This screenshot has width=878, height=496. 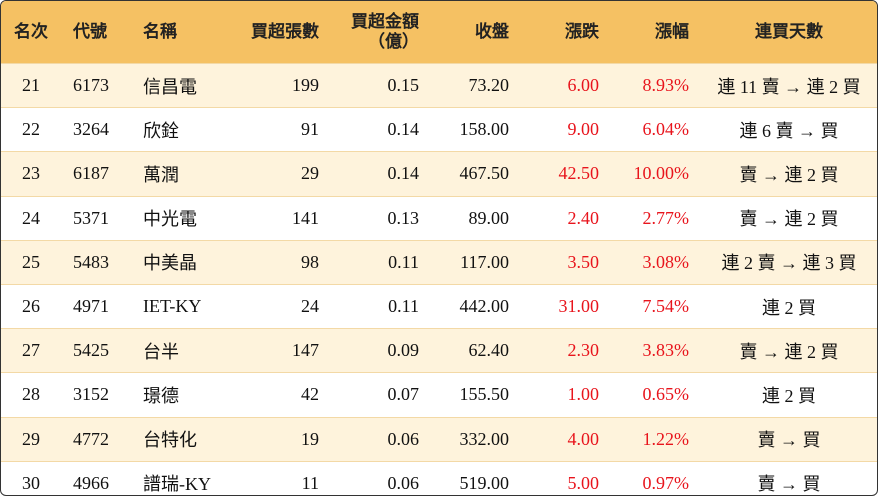 What do you see at coordinates (31, 350) in the screenshot?
I see `table-cell: 27` at bounding box center [31, 350].